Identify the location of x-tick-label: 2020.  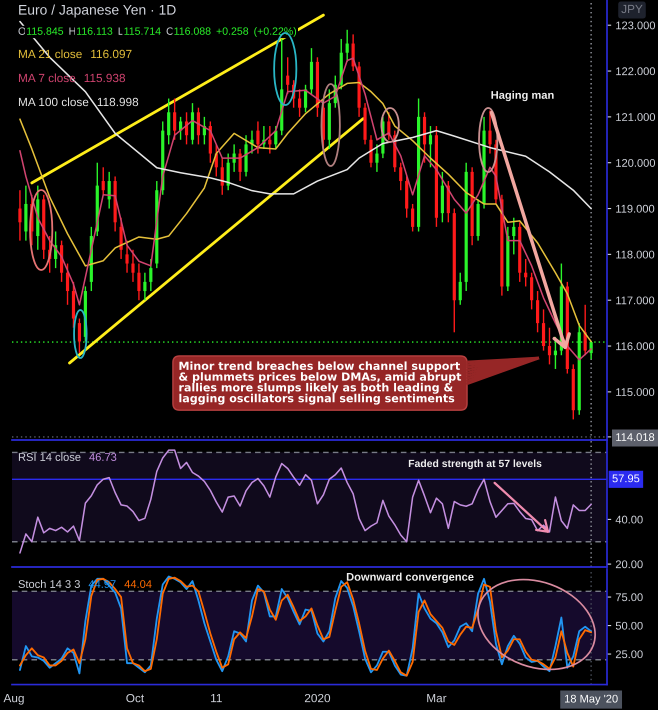
(317, 698).